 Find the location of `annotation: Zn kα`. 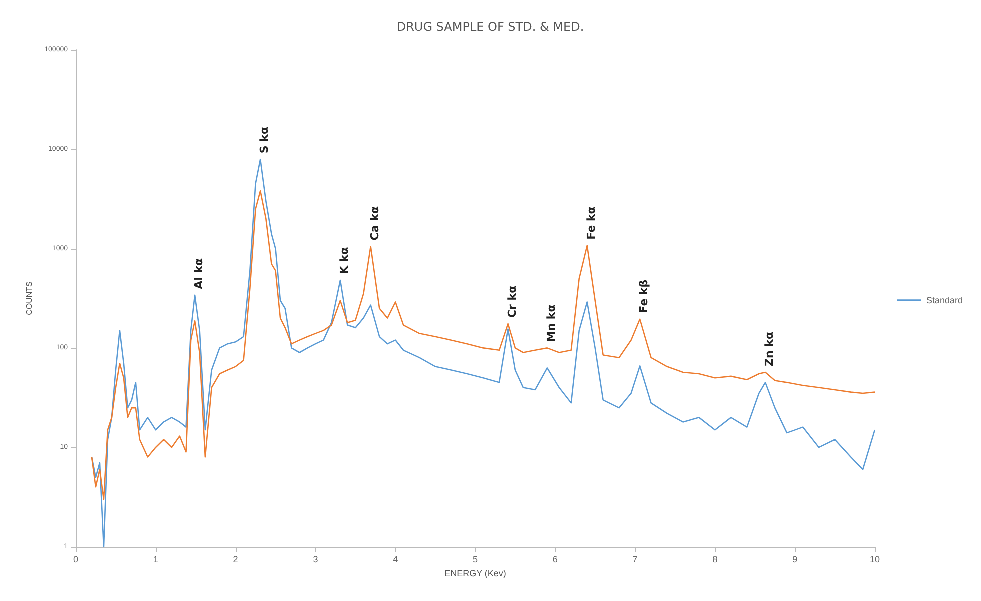

annotation: Zn kα is located at coordinates (769, 349).